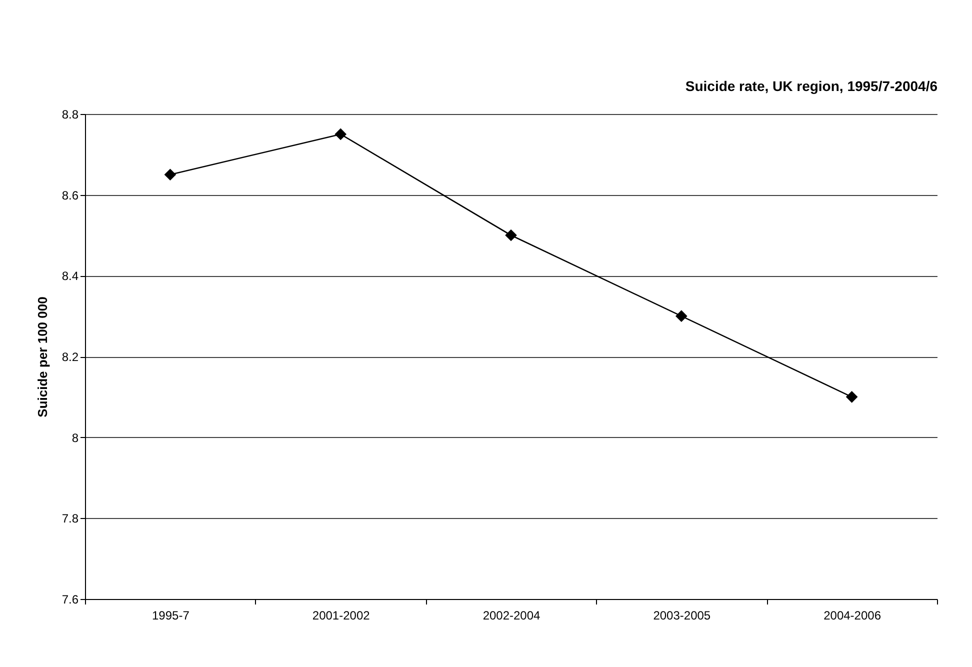 The width and height of the screenshot is (972, 667). What do you see at coordinates (853, 615) in the screenshot?
I see `x-tick-label: 2004-2006` at bounding box center [853, 615].